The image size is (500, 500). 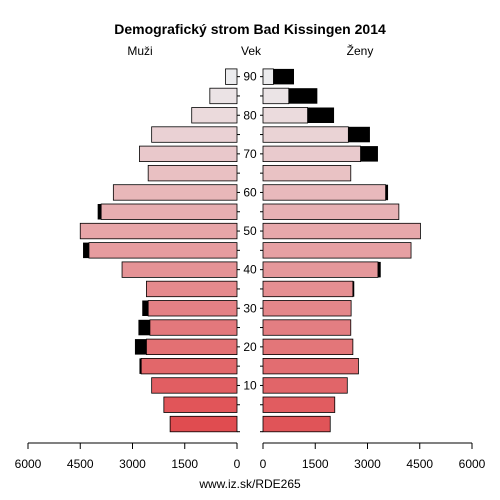 I want to click on age-tick-label: 20, so click(x=250, y=347).